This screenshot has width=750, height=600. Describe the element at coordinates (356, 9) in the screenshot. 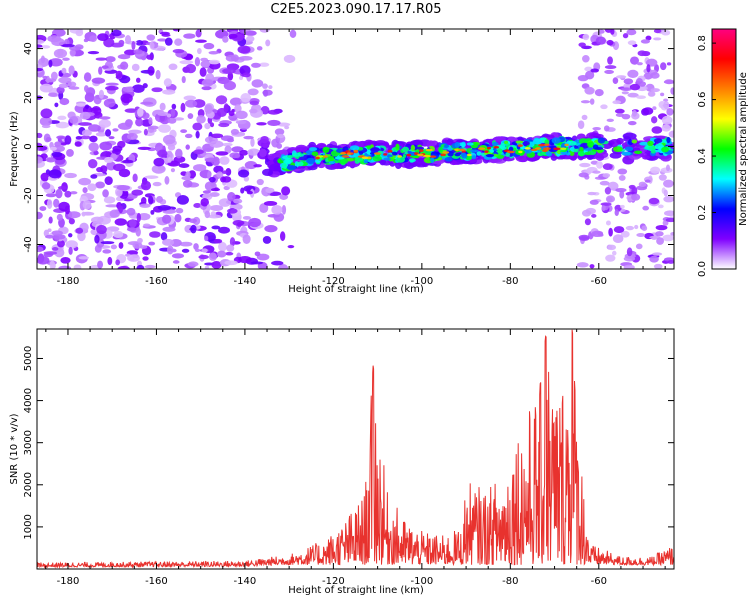

I see `page-title: C2E5.2023.090.17.17.R05` at that location.